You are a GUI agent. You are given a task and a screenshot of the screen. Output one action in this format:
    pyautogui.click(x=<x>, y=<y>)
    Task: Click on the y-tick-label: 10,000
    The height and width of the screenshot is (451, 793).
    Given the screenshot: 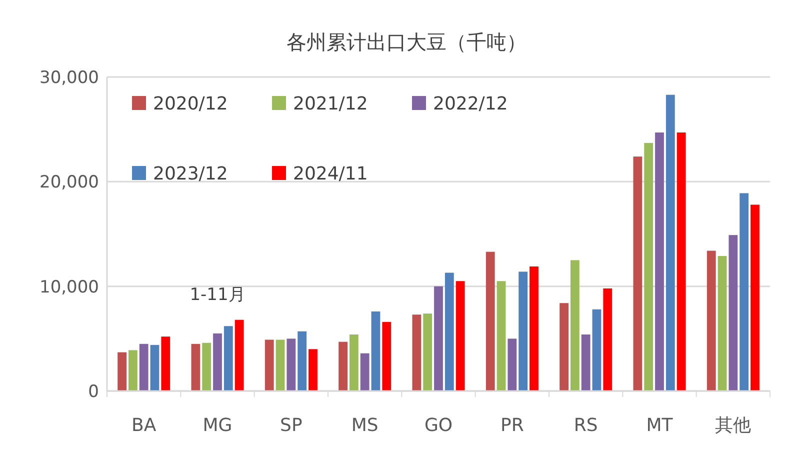 What is the action you would take?
    pyautogui.click(x=69, y=287)
    